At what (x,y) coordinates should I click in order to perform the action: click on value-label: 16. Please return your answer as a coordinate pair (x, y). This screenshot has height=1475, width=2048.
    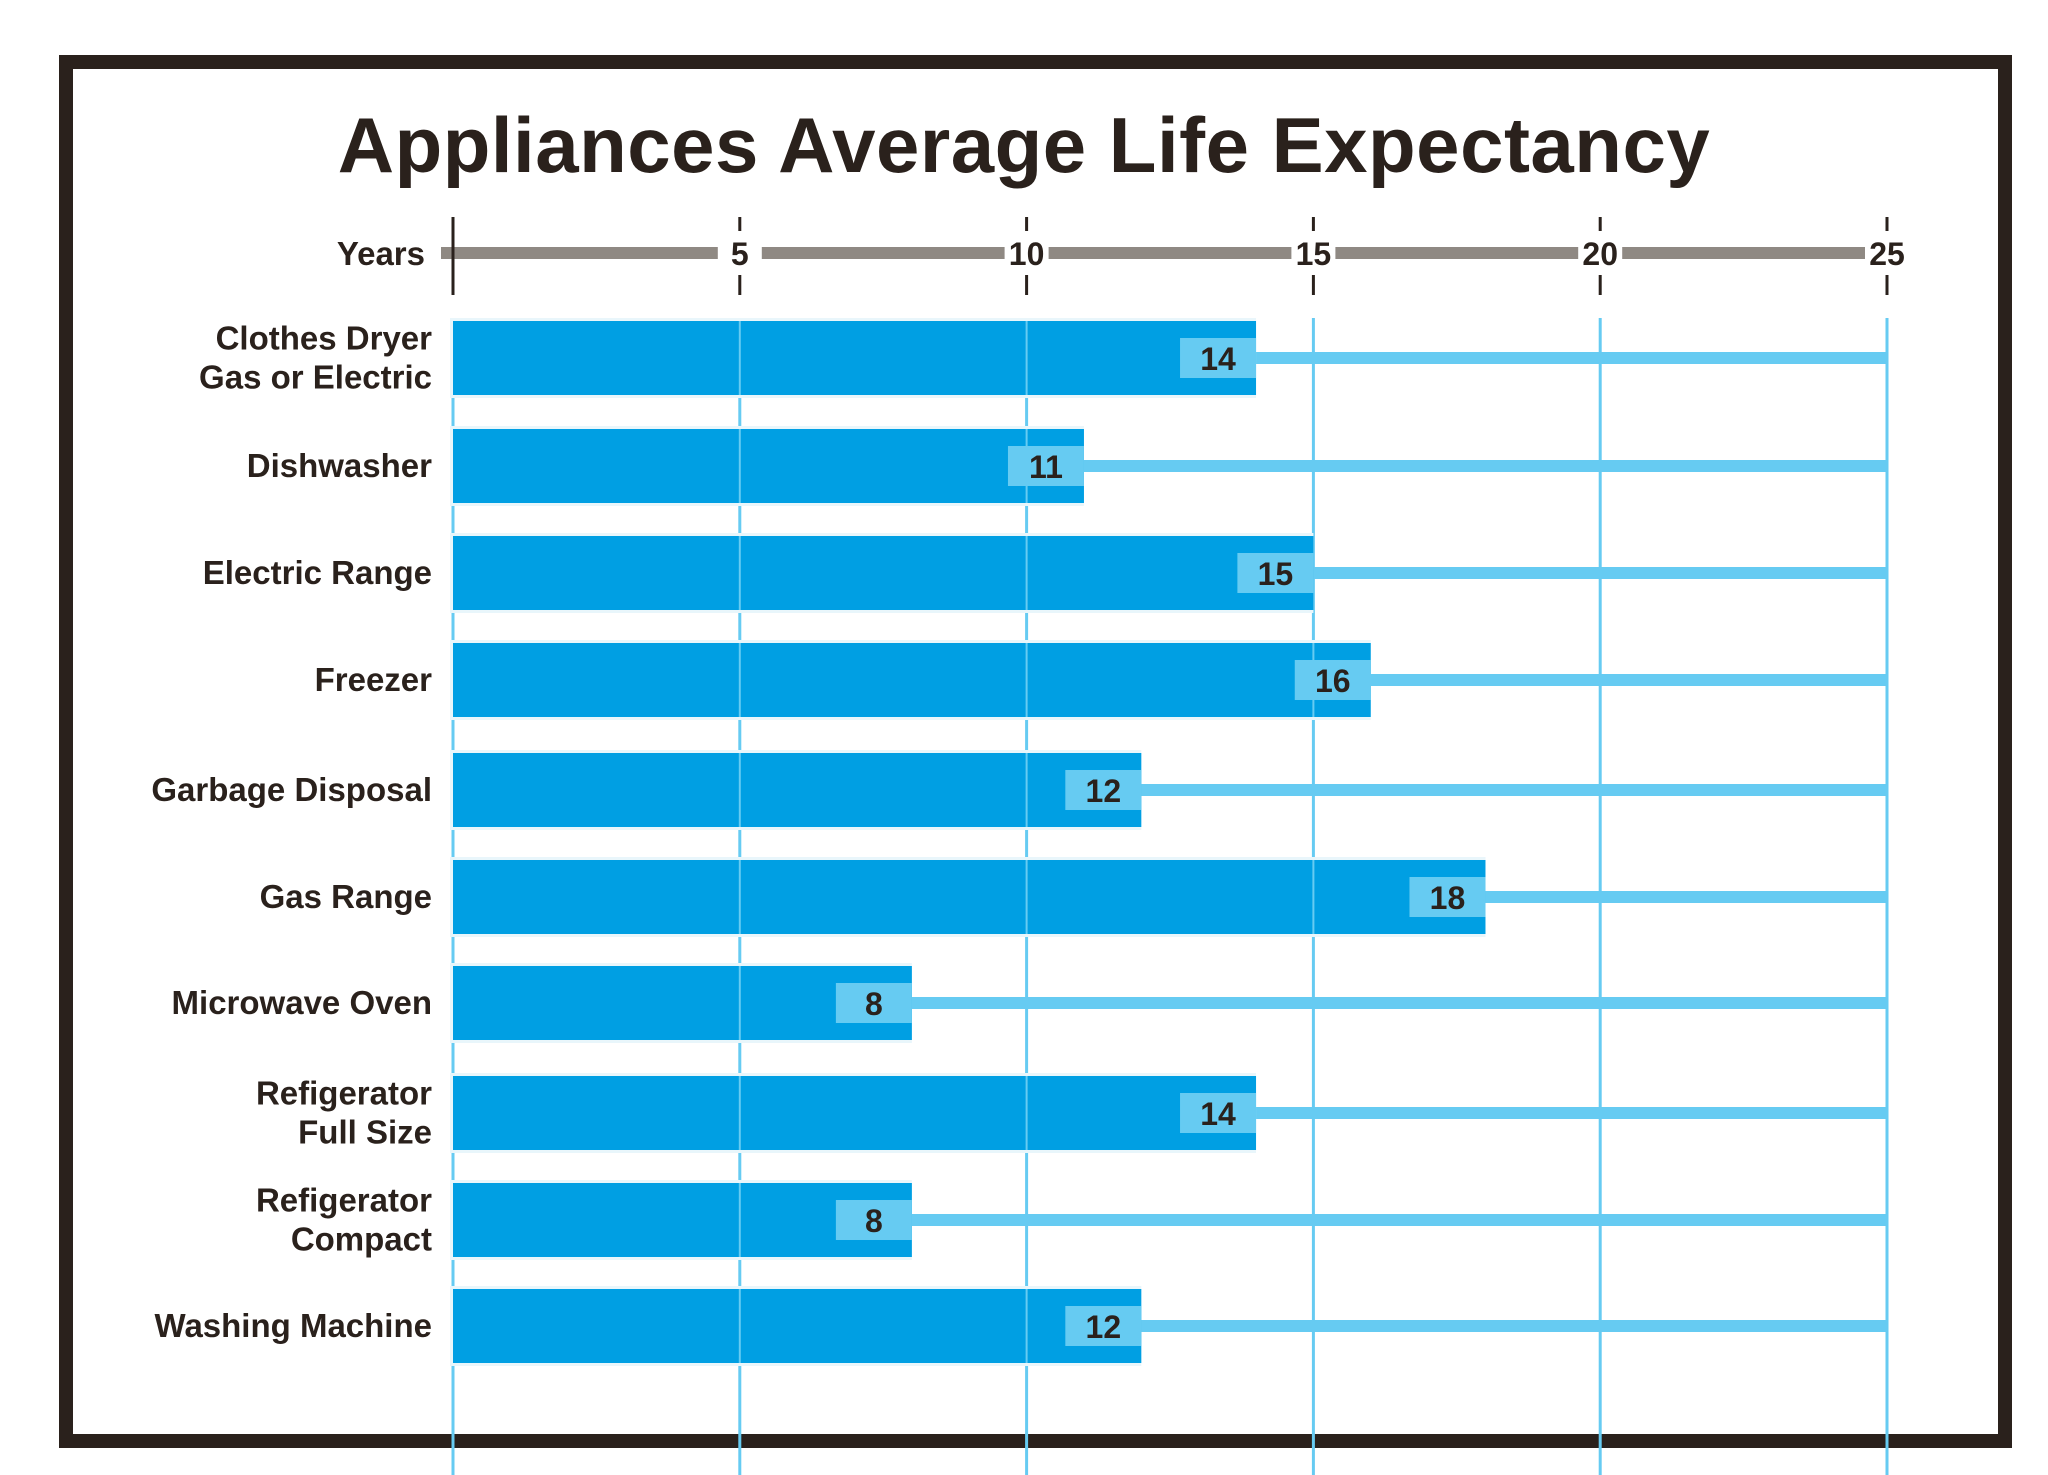
    Looking at the image, I should click on (1333, 681).